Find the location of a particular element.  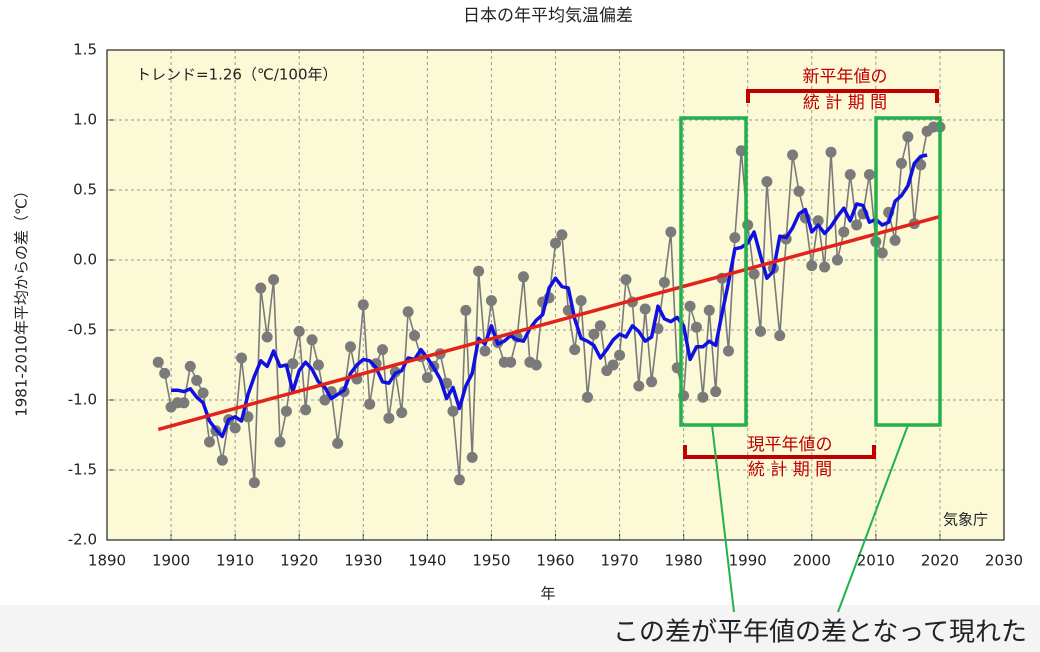

y-tick-label: -0.5 is located at coordinates (82, 330).